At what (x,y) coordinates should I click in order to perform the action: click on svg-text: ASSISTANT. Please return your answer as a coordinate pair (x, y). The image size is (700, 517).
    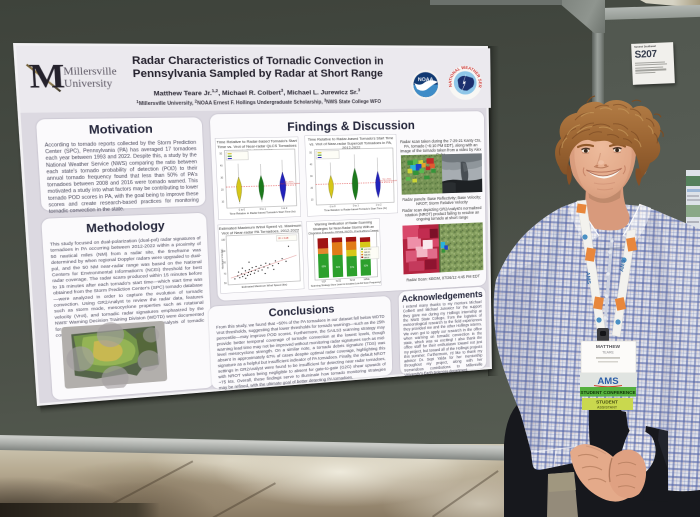
    Looking at the image, I should click on (607, 408).